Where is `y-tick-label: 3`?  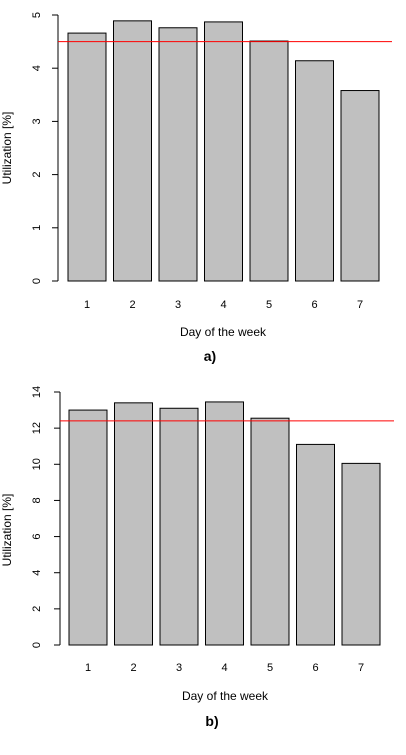 y-tick-label: 3 is located at coordinates (37, 121).